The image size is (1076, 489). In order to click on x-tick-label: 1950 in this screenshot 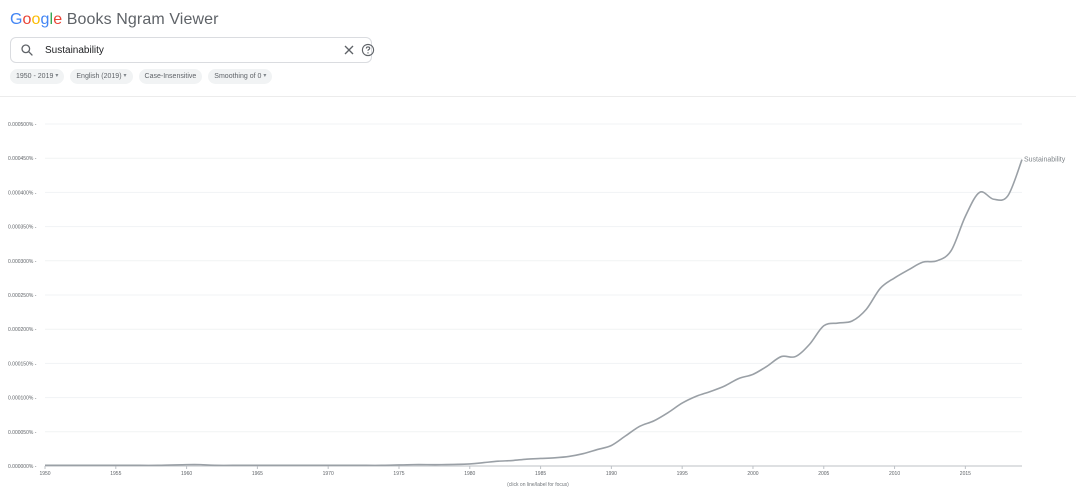, I will do `click(44, 474)`.